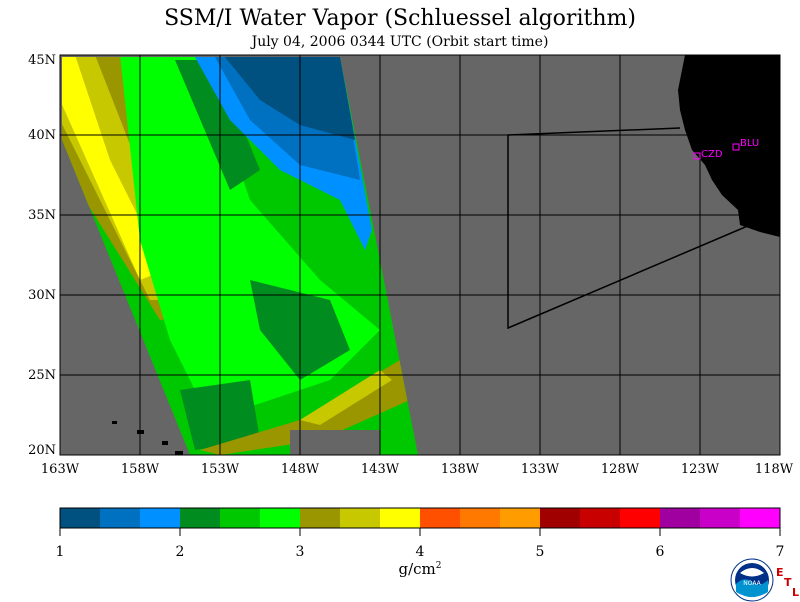 The height and width of the screenshot is (602, 800). I want to click on lon-label-128w: 128W, so click(620, 469).